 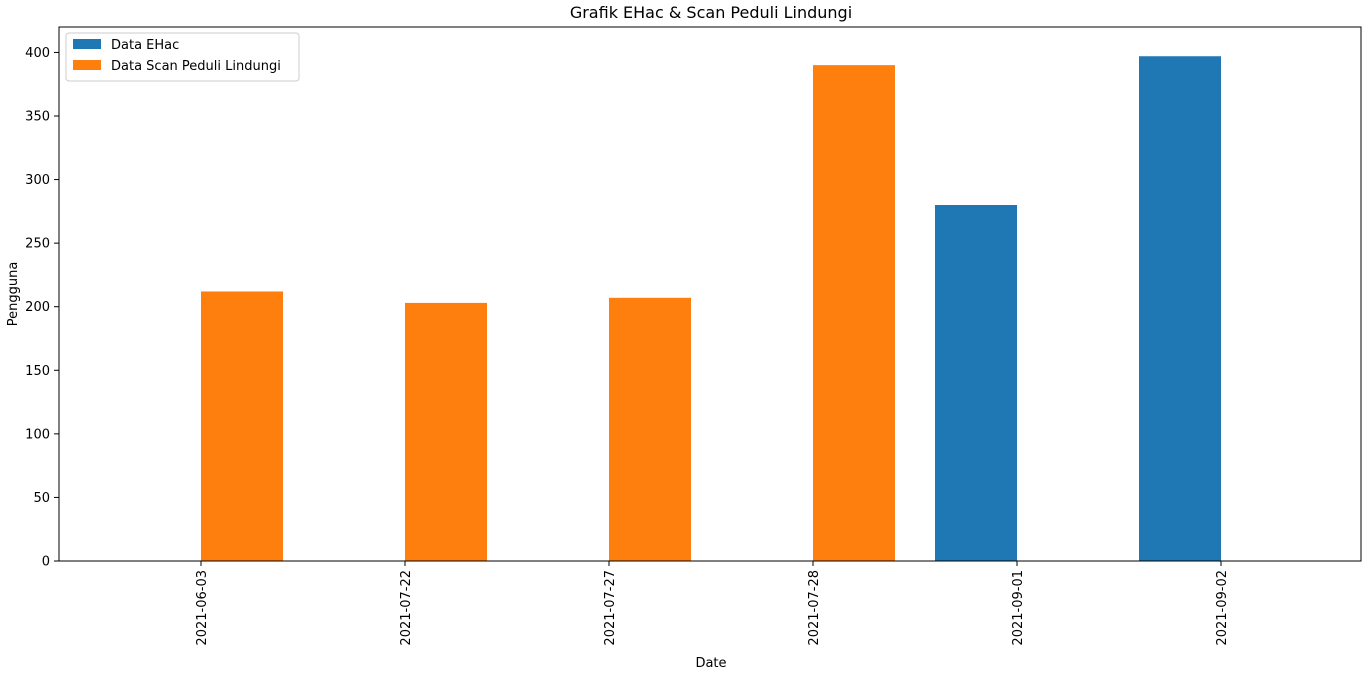 I want to click on x-tick-label: 2021-07-27, so click(x=610, y=608).